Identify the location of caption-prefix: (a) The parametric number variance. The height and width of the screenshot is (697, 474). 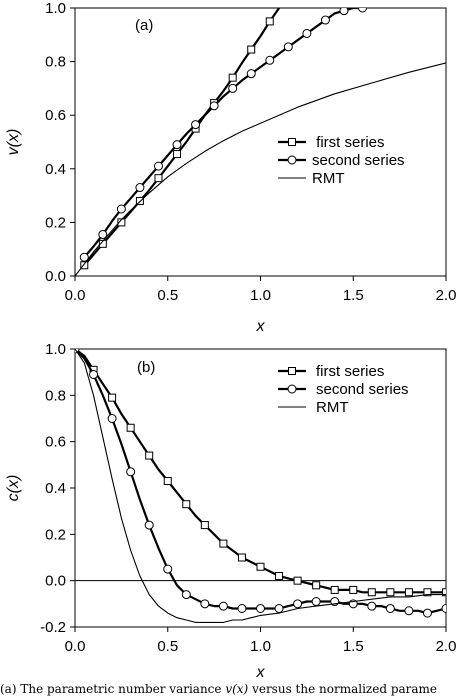
(113, 689).